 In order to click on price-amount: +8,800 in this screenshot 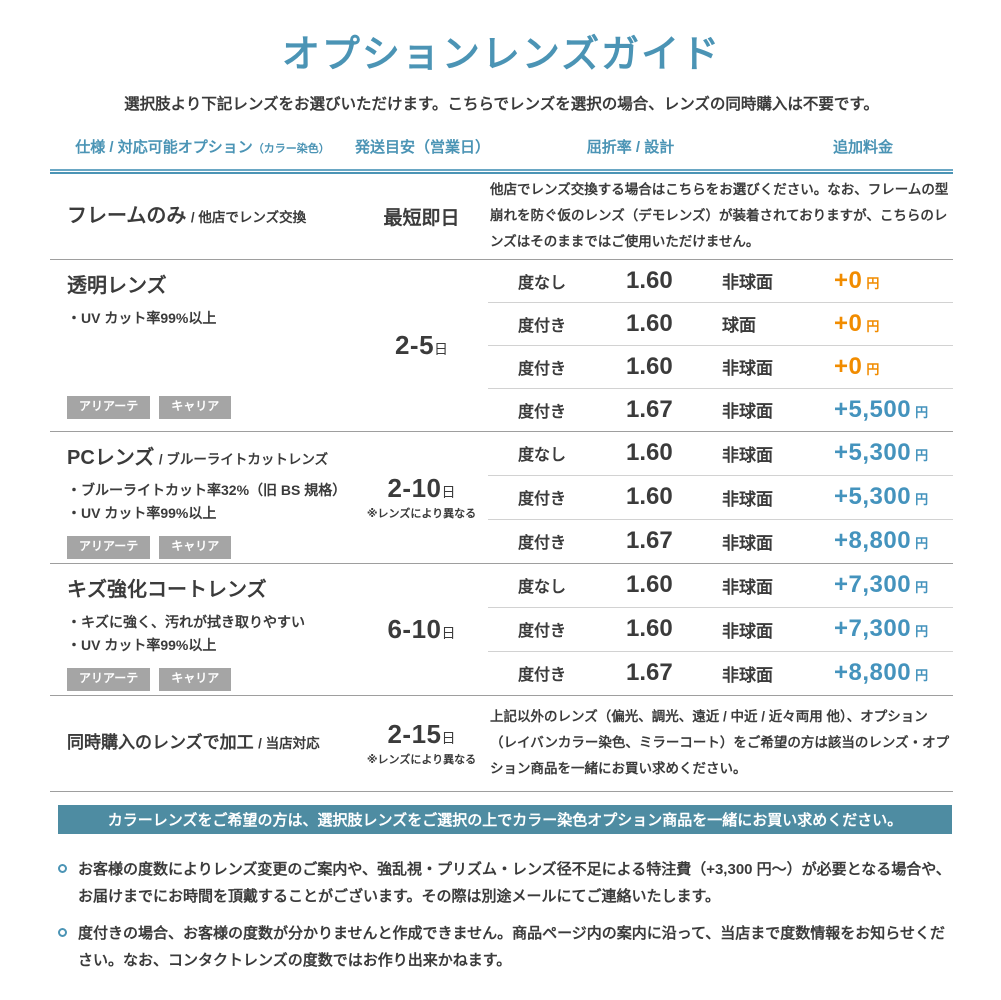, I will do `click(873, 673)`.